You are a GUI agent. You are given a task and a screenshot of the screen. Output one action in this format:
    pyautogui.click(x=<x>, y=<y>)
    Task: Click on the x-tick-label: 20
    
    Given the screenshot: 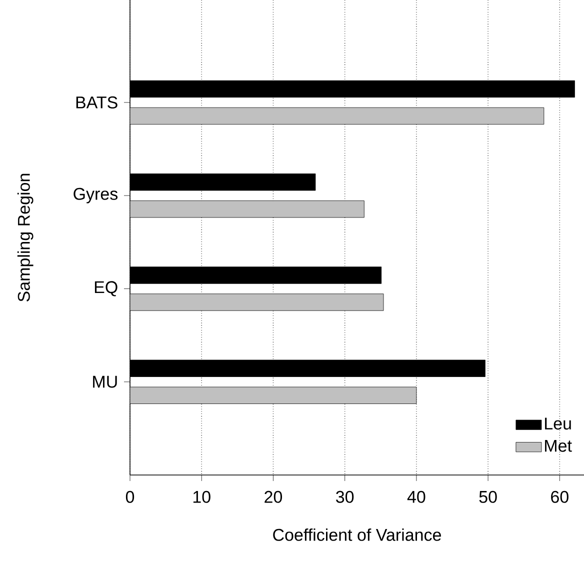 What is the action you would take?
    pyautogui.click(x=273, y=496)
    